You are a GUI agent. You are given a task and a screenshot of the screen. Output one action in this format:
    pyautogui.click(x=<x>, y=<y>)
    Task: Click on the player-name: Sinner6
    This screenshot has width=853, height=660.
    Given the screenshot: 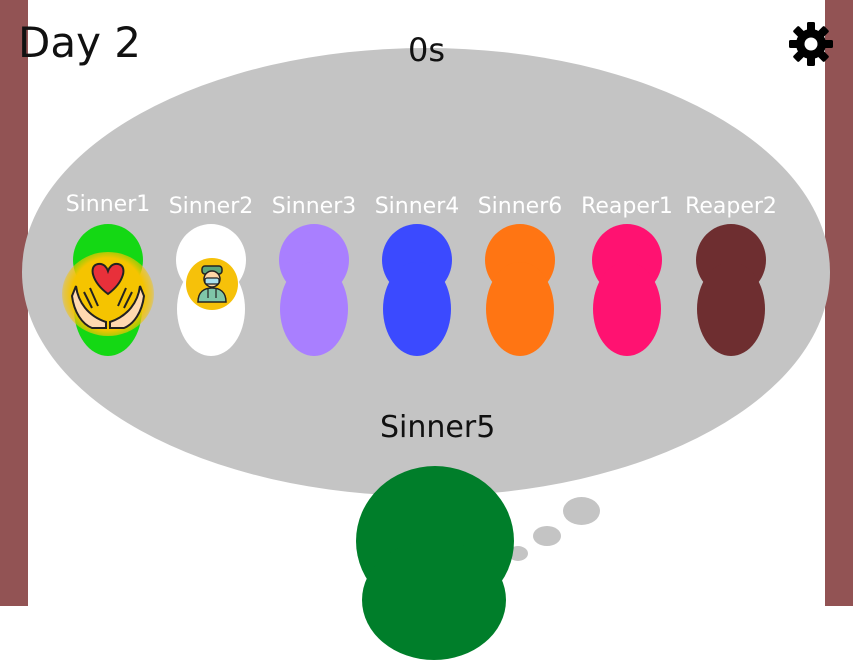 What is the action you would take?
    pyautogui.click(x=520, y=206)
    